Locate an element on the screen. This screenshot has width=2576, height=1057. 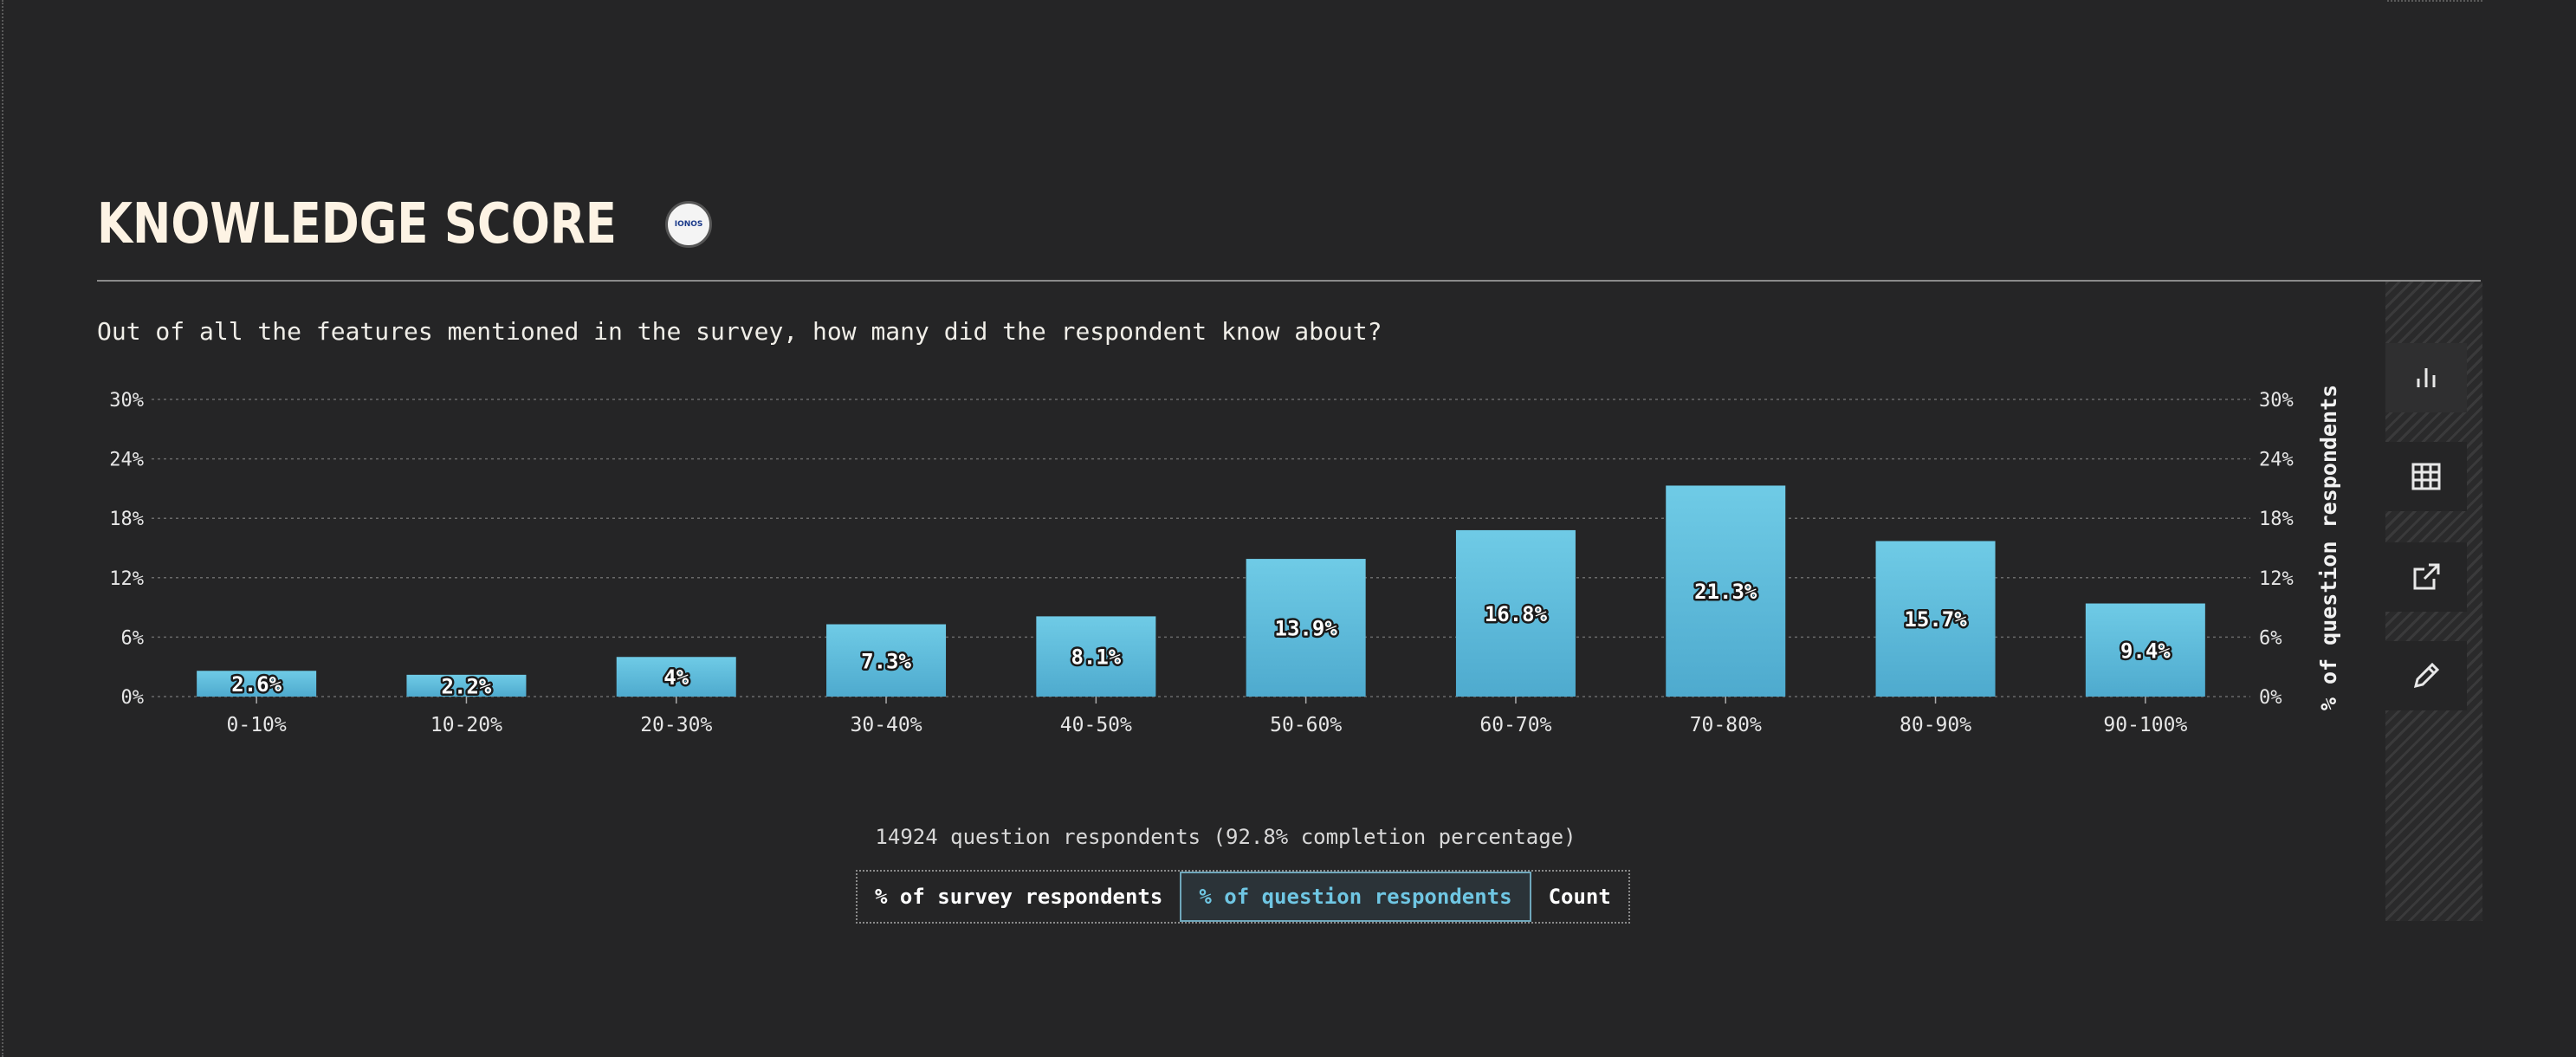
sponsor-logo-text: IONOS is located at coordinates (688, 225).